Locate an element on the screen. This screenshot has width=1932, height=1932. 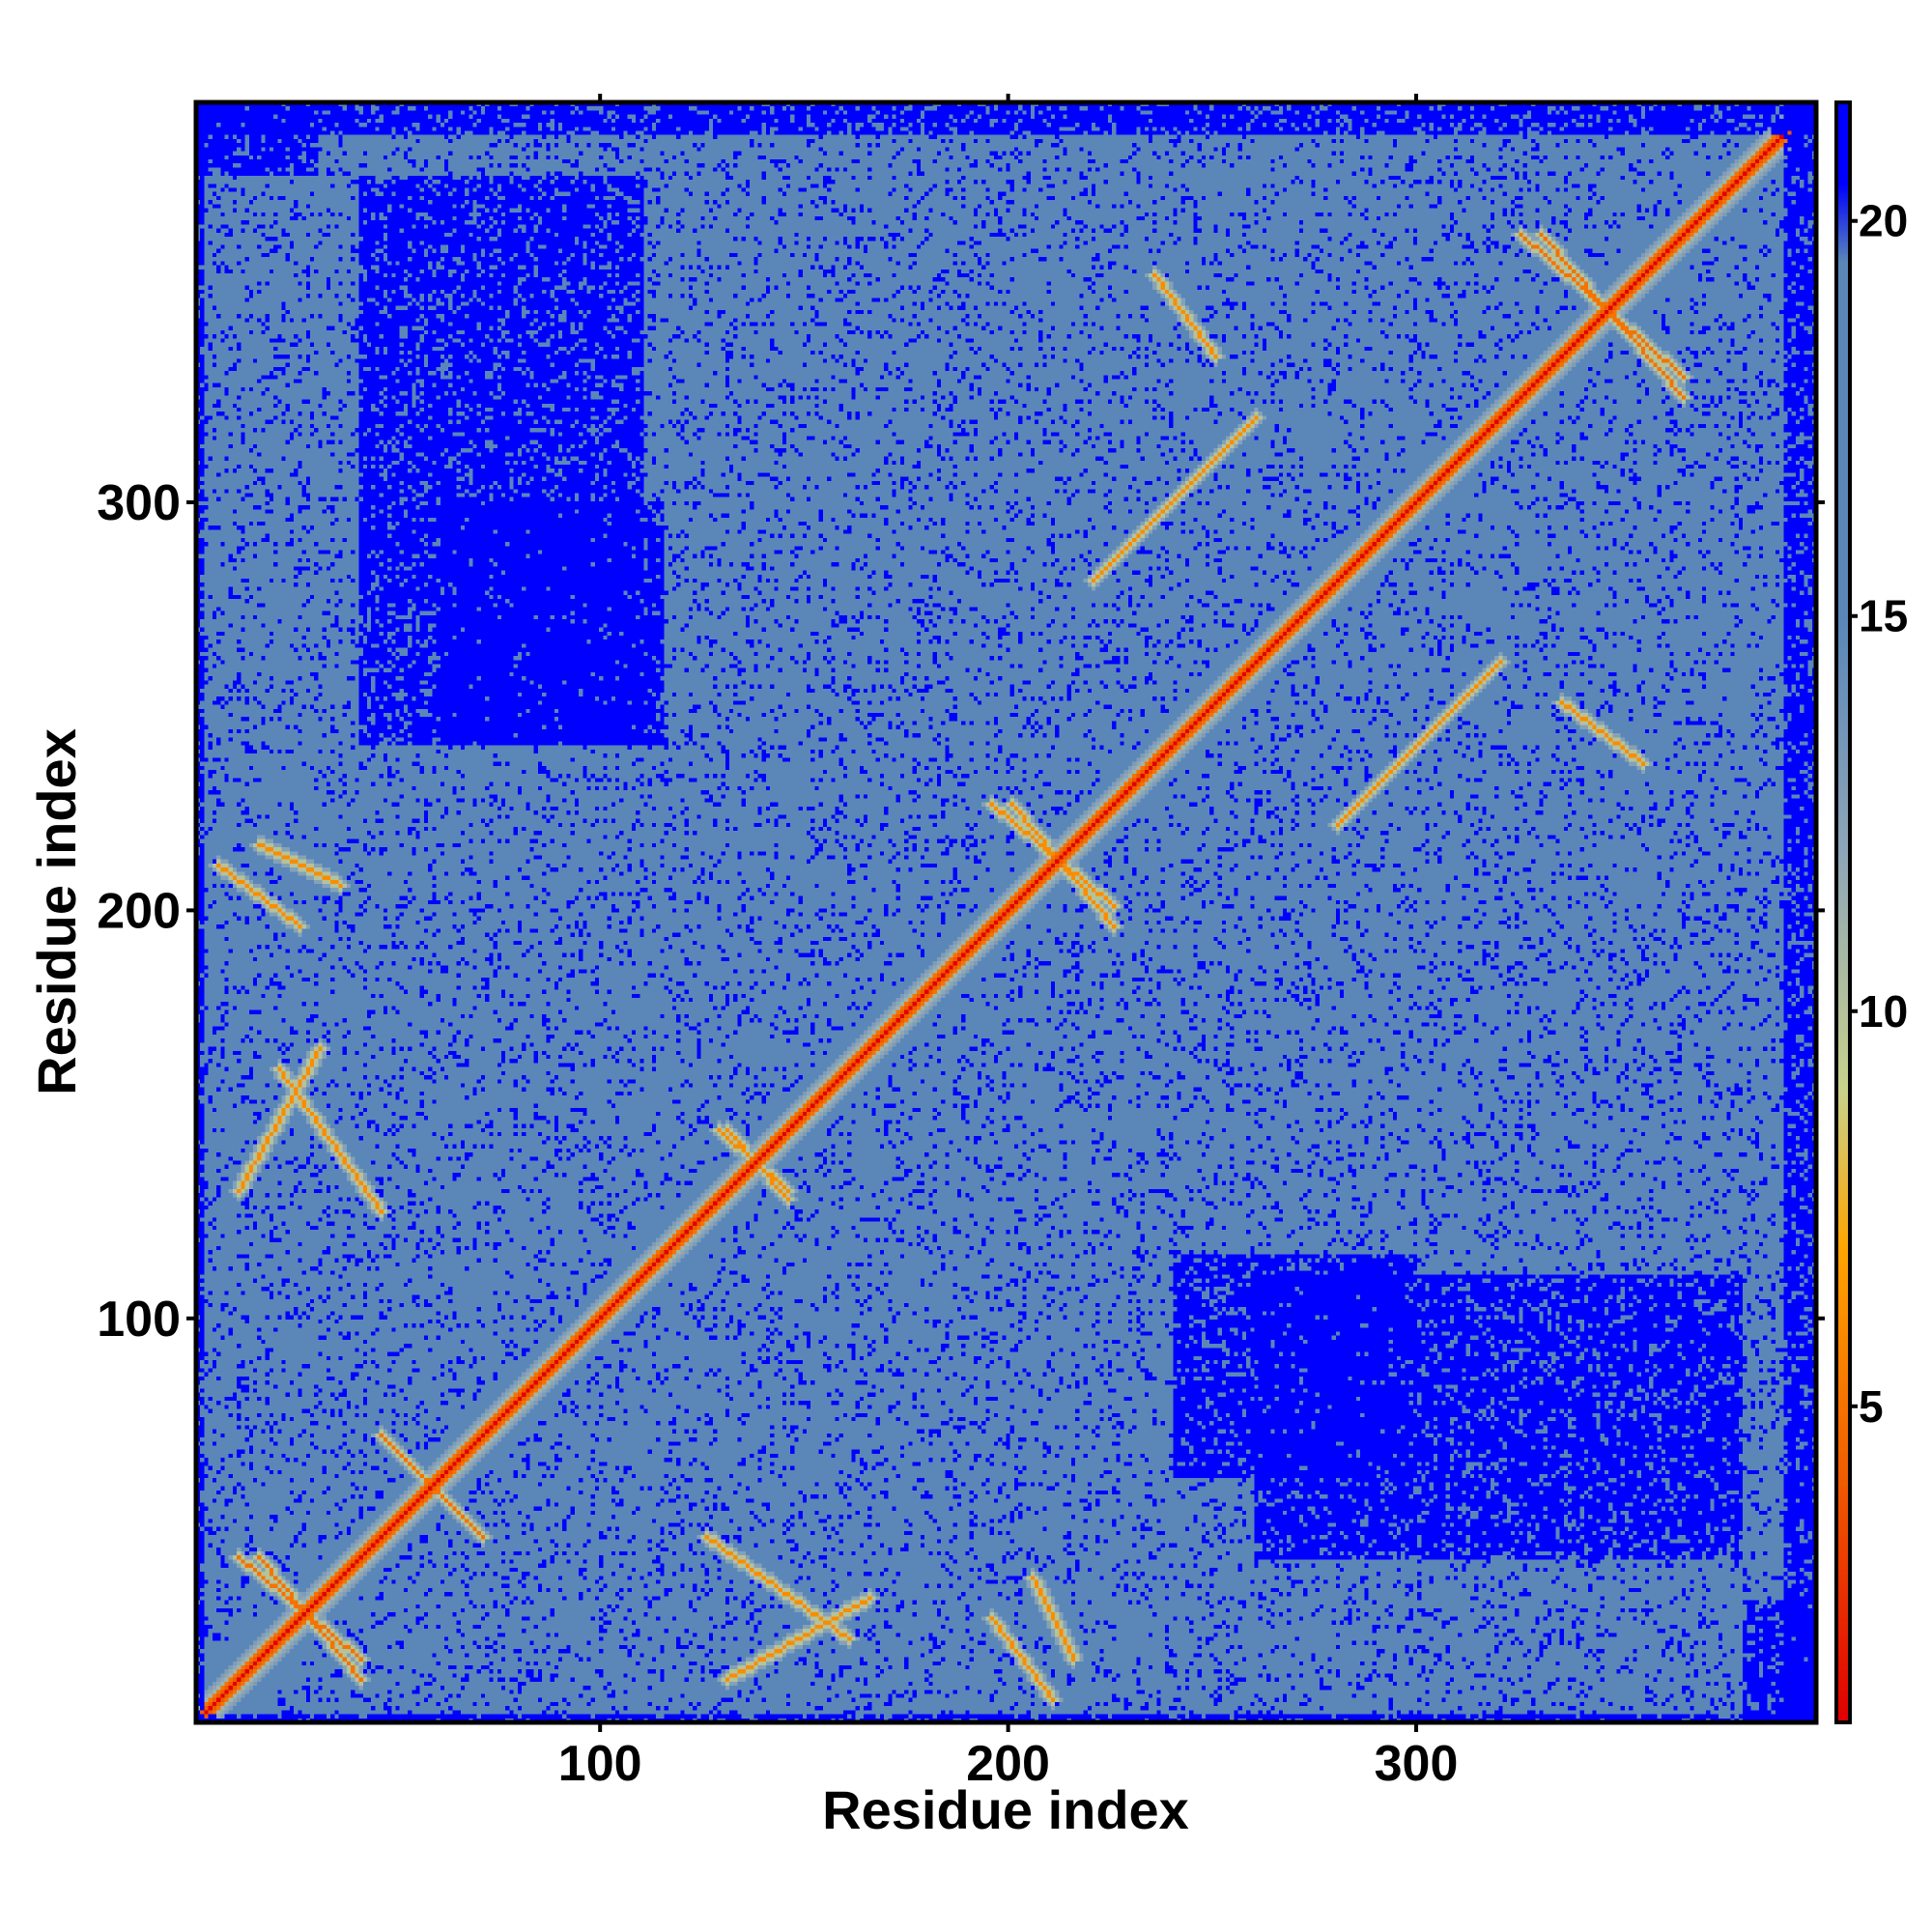
colorbar-ticks: 5 10 15 20 is located at coordinates (1879, 814).